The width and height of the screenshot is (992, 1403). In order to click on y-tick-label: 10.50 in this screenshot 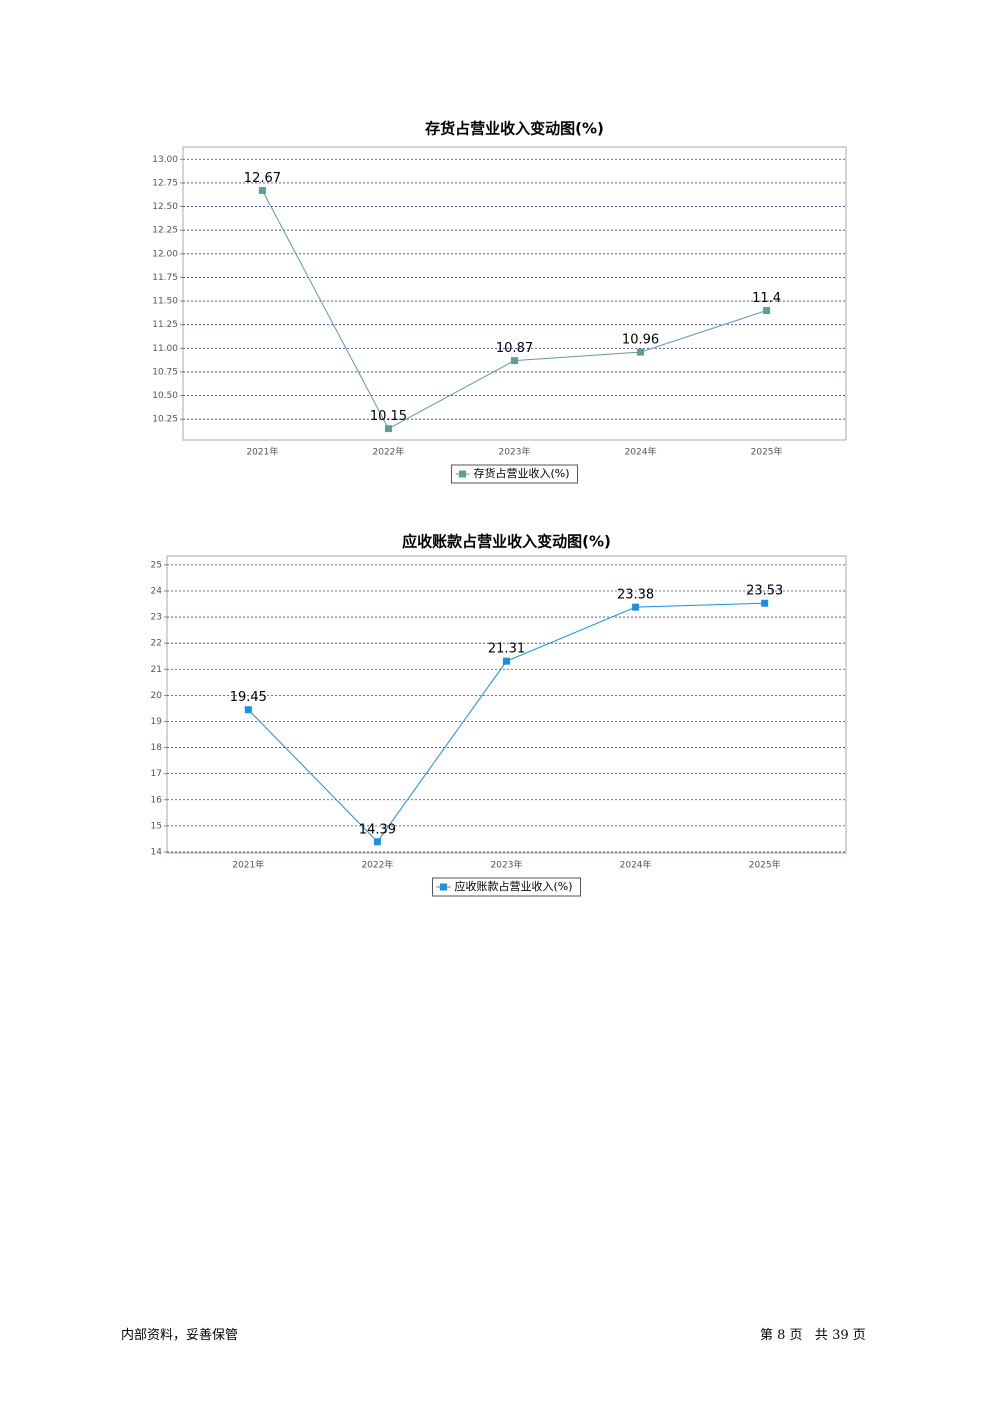, I will do `click(165, 396)`.